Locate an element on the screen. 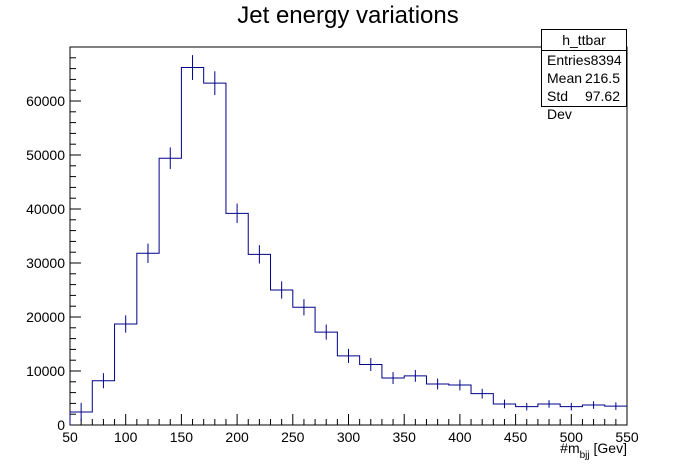 The width and height of the screenshot is (696, 472). x-tick-label: 200 is located at coordinates (237, 437).